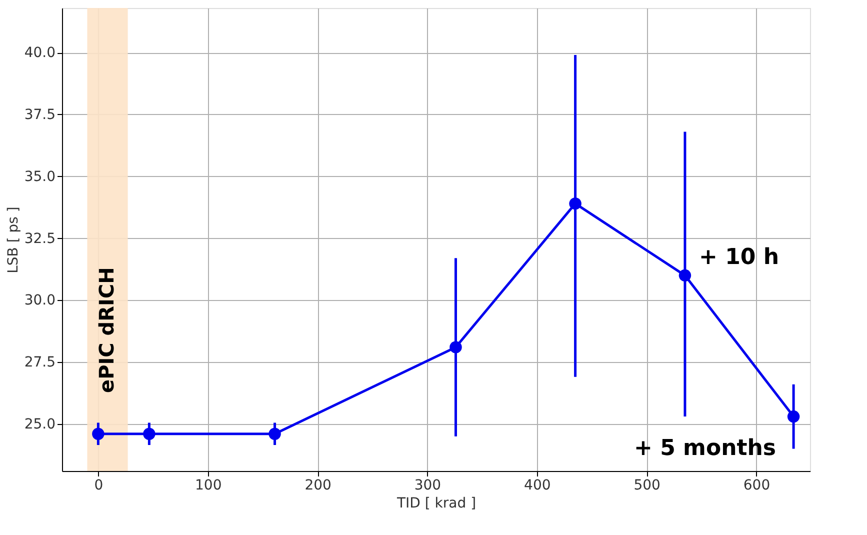  I want to click on x-tick-label: 400, so click(537, 486).